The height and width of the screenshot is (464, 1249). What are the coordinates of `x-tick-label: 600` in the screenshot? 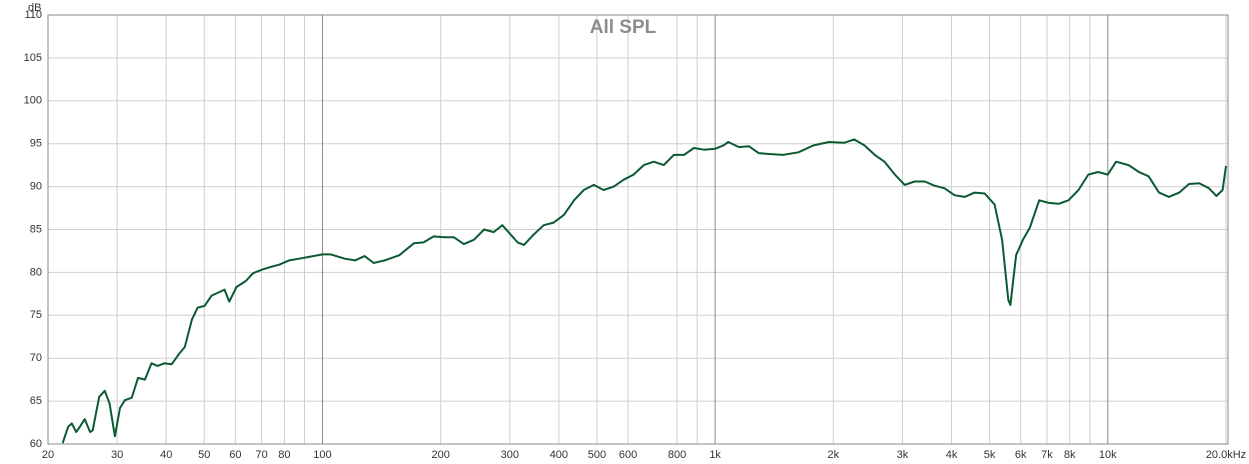 It's located at (628, 455).